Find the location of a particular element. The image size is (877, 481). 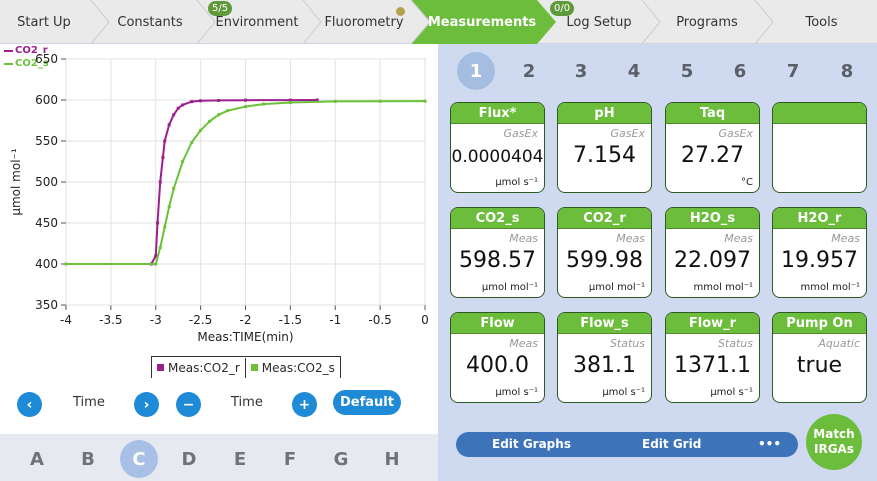

grid-page-4: 4 is located at coordinates (634, 71).